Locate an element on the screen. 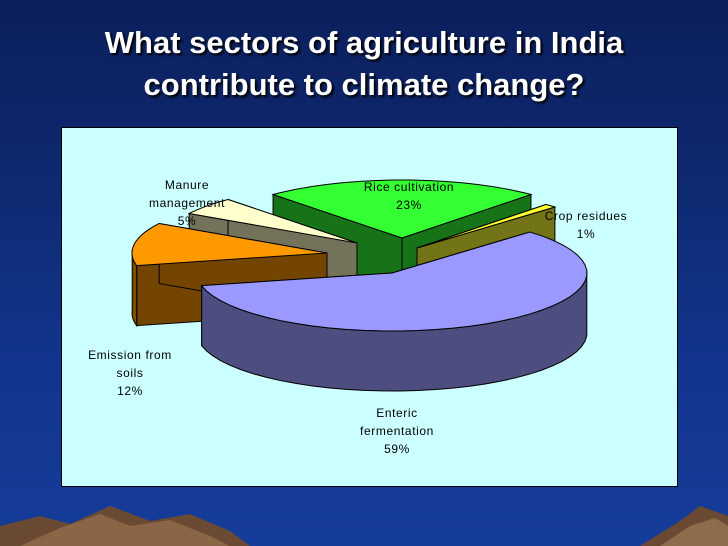 The width and height of the screenshot is (728, 546). label-manure-management: Manure management 5% is located at coordinates (187, 203).